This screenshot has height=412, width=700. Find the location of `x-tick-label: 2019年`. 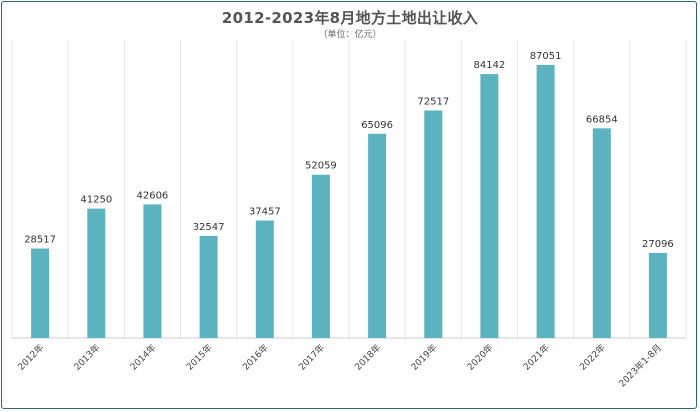

x-tick-label: 2019年 is located at coordinates (423, 357).